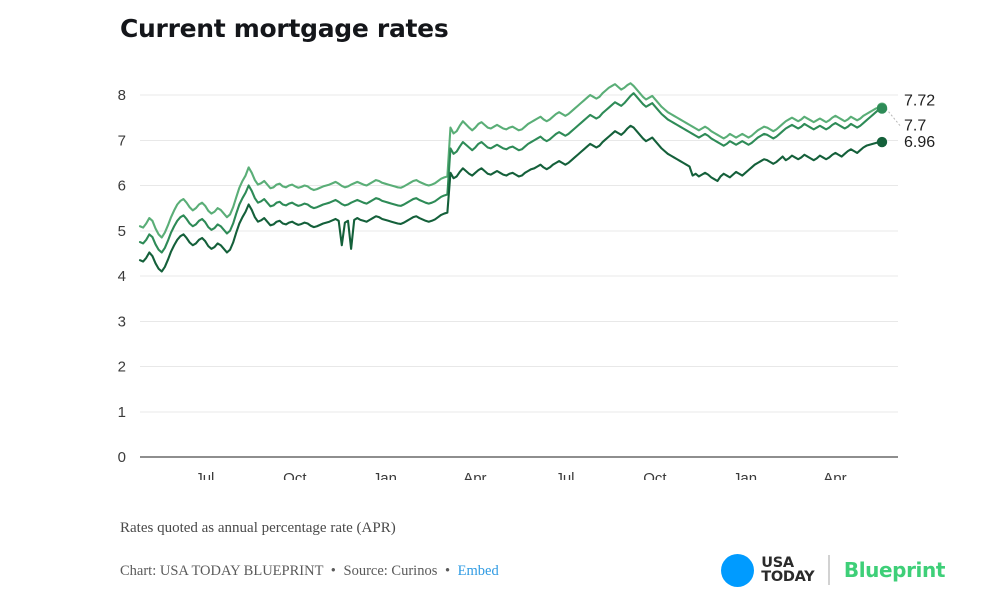  Describe the element at coordinates (390, 571) in the screenshot. I see `credit-source-text: Source: Curinos` at that location.